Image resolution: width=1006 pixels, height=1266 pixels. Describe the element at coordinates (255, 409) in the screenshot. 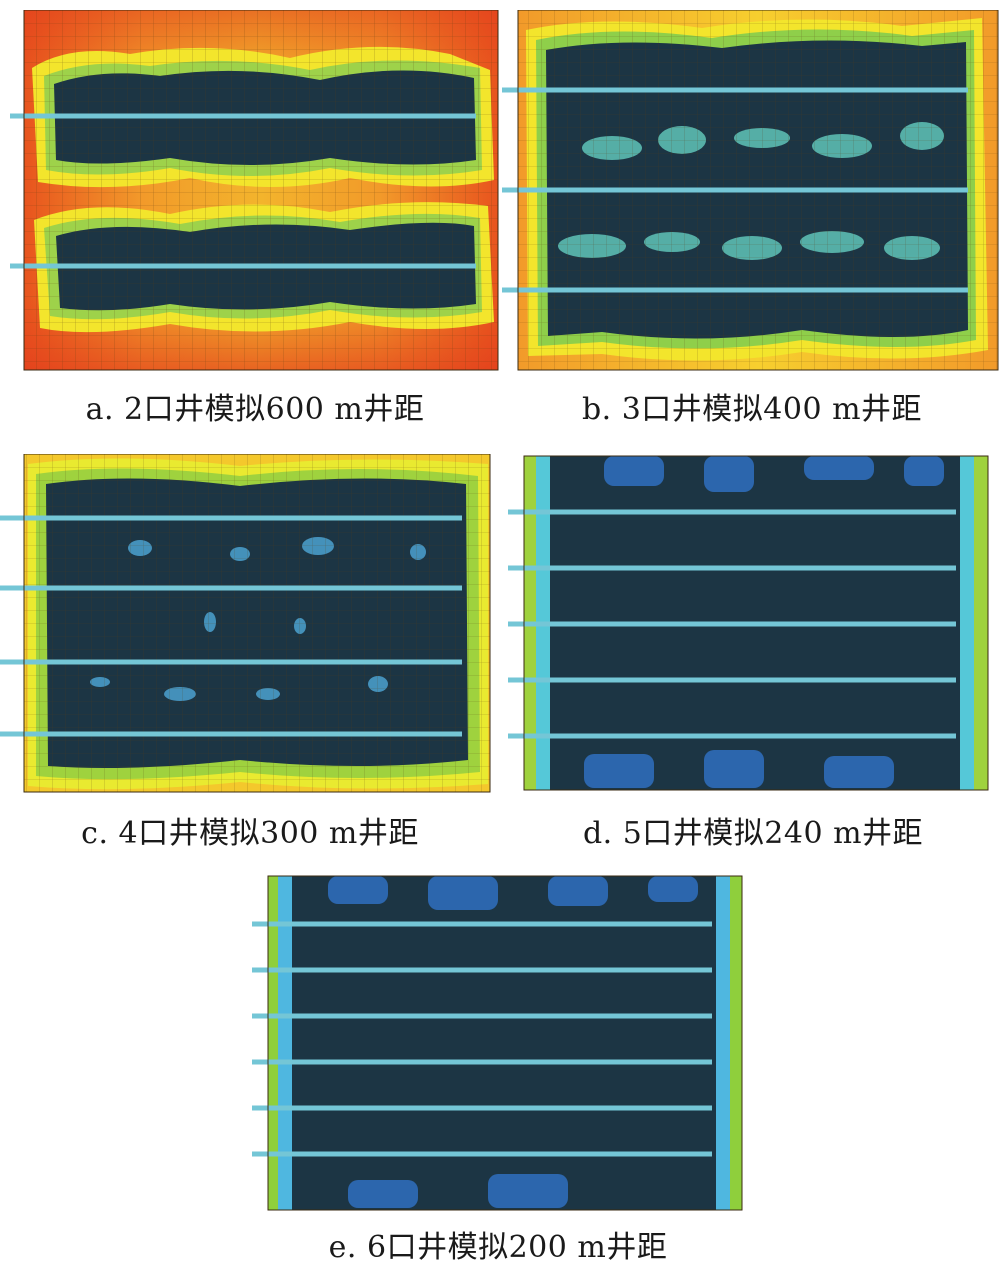

I see `caption-a: a. 2口井模拟600 m井距` at that location.